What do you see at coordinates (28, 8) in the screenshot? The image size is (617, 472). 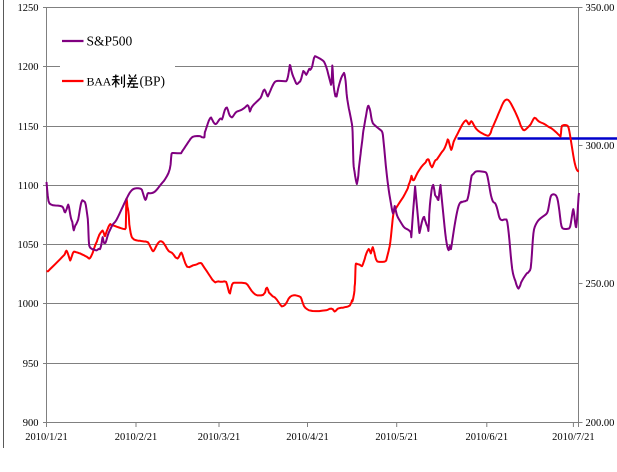 I see `svg-text: 1250` at bounding box center [28, 8].